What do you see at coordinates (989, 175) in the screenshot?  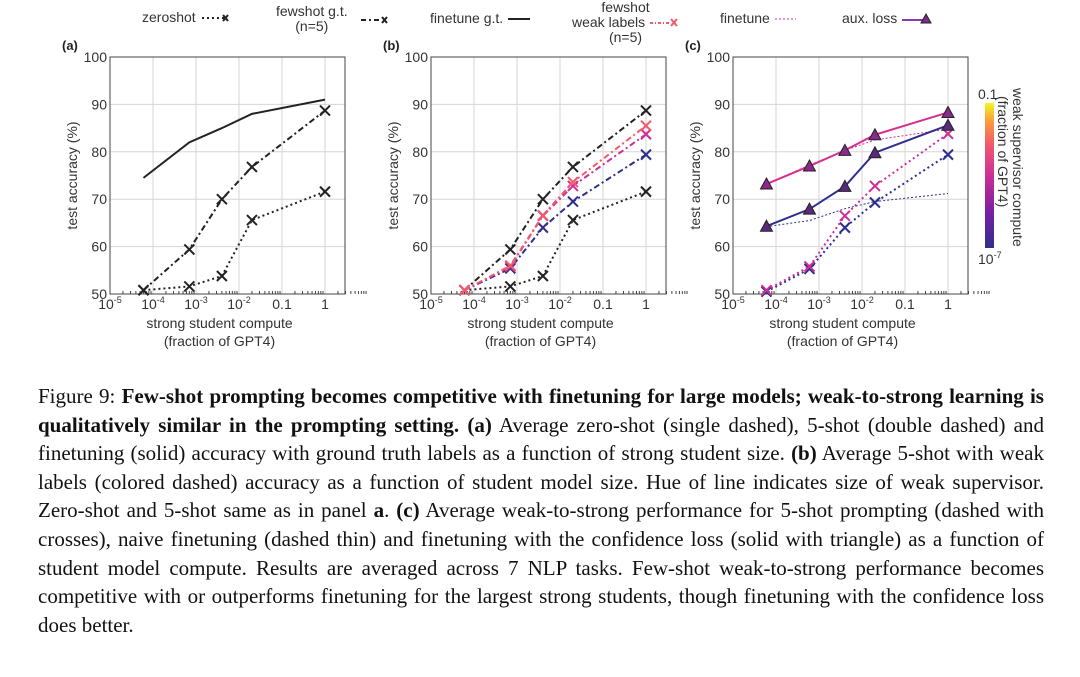 I see `colorbar-gradient` at bounding box center [989, 175].